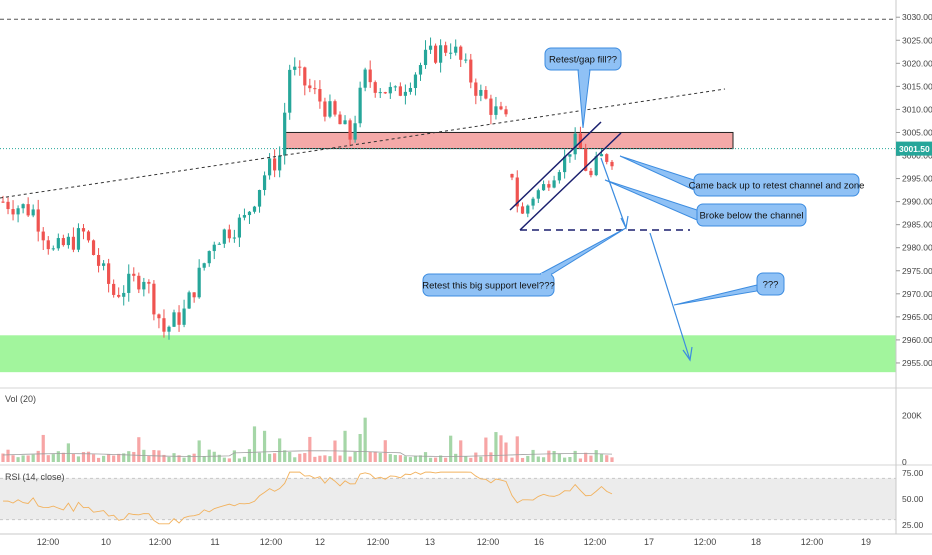  Describe the element at coordinates (448, 354) in the screenshot. I see `support-zone` at that location.